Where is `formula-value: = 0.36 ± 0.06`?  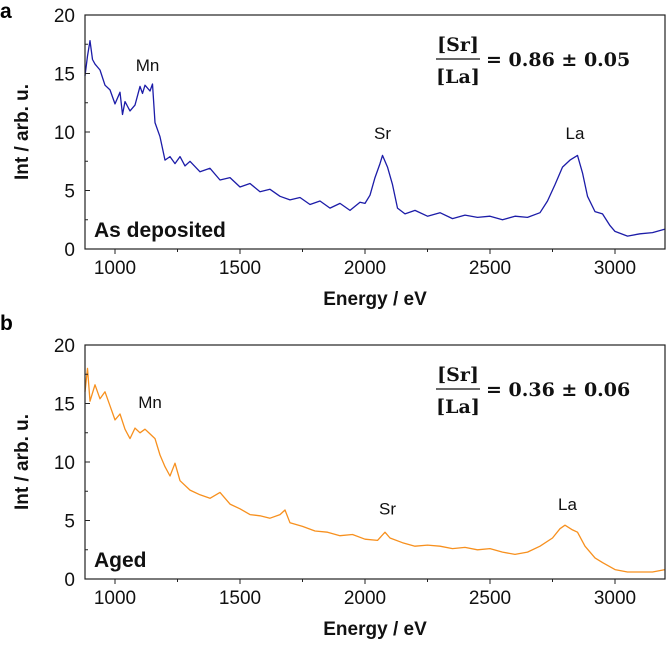 formula-value: = 0.36 ± 0.06 is located at coordinates (558, 390).